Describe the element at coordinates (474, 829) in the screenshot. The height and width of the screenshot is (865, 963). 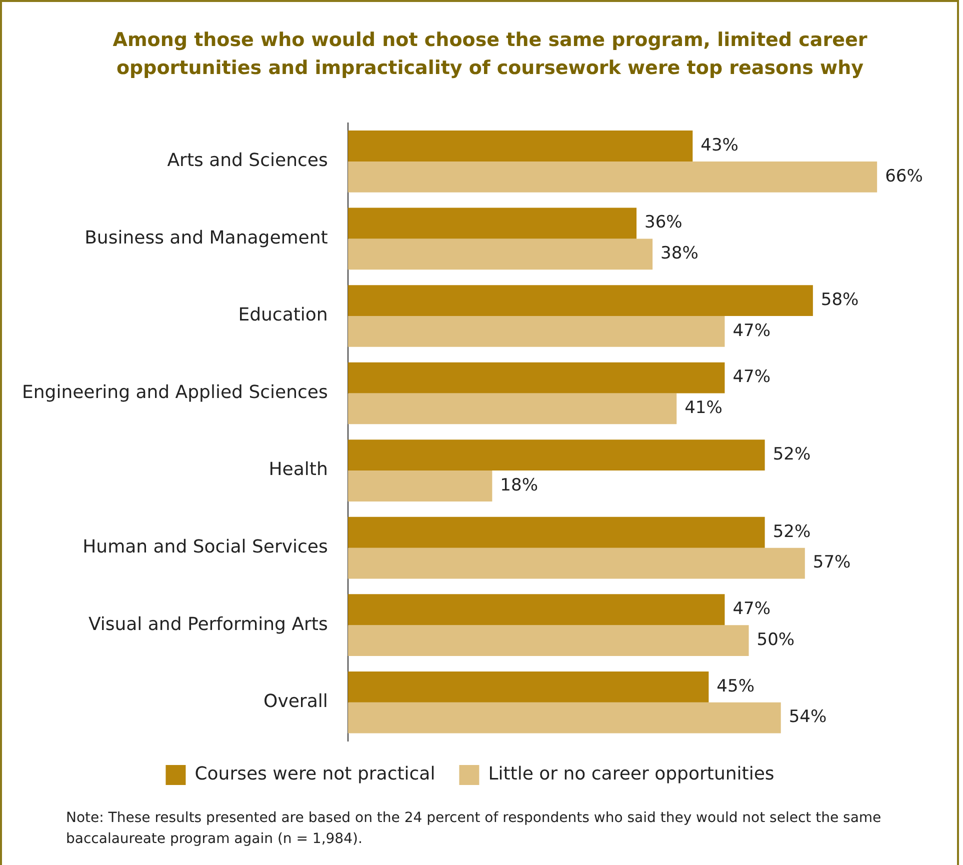
I see `text: Note: These results presented are based on the 24 percent of respondents who said they would not select the same baccalaureate program again (n = 1,984).` at that location.